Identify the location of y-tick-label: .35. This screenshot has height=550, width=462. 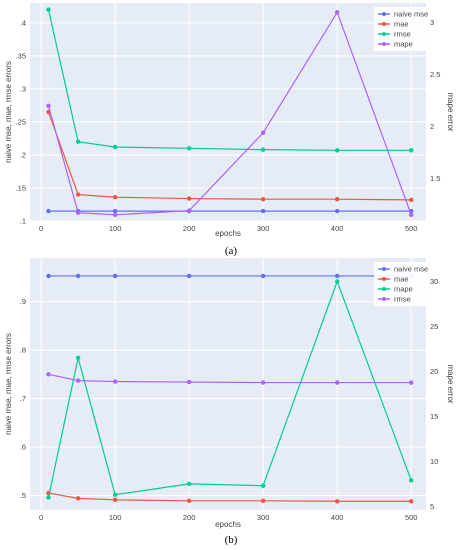
(21, 55).